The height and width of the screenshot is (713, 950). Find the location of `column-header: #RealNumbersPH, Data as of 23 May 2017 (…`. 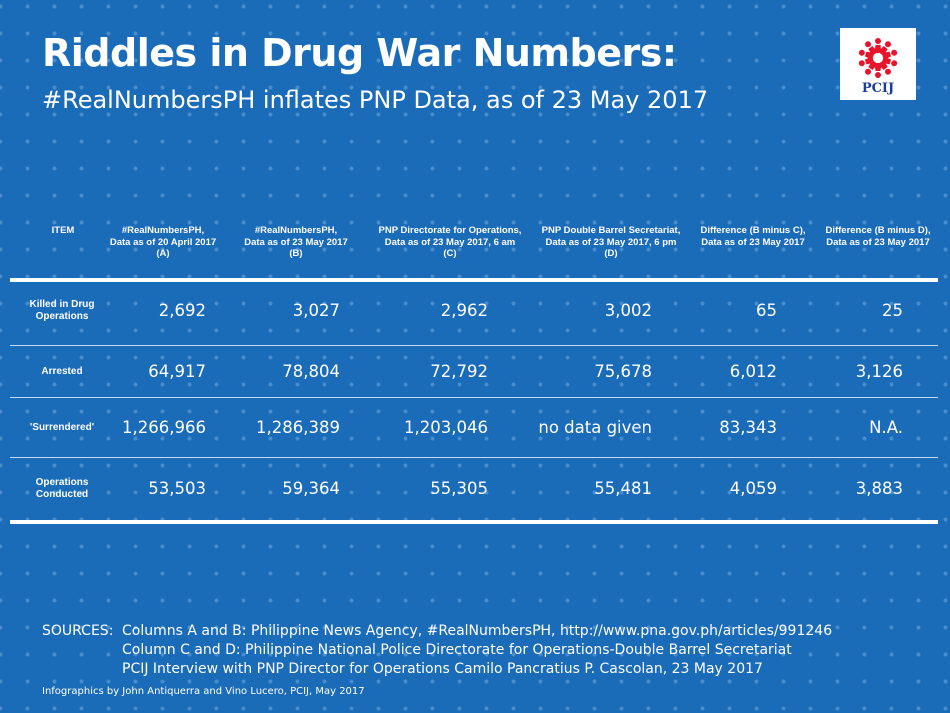

column-header: #RealNumbersPH, Data as of 23 May 2017 (… is located at coordinates (296, 242).